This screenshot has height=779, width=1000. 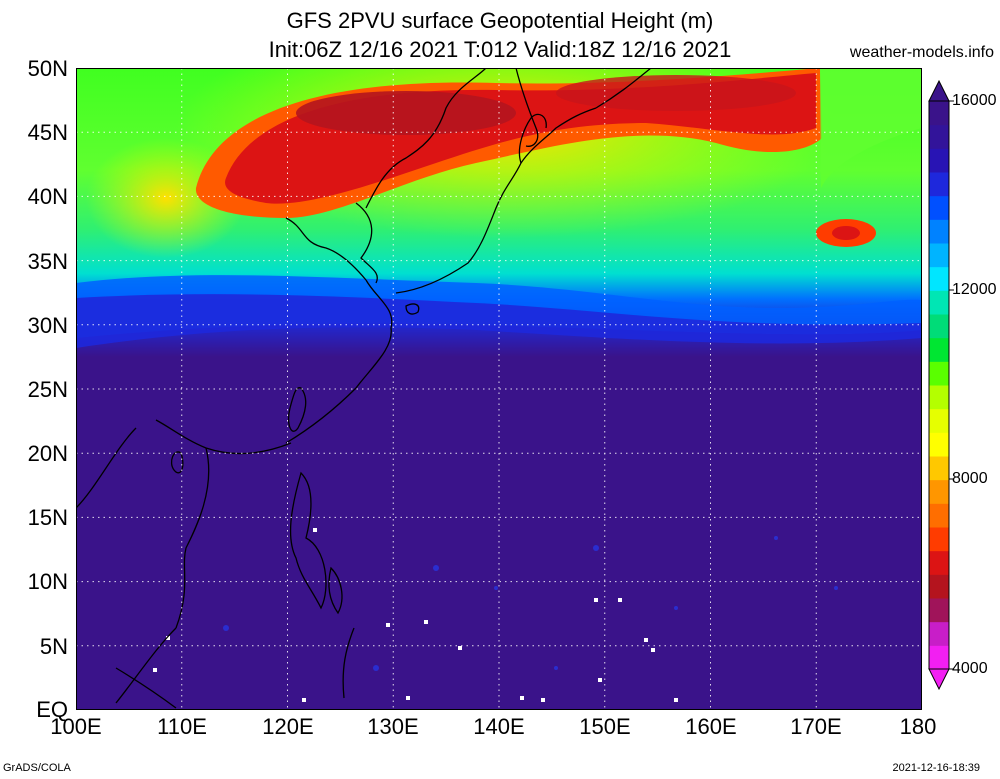 I want to click on source-label: weather-models.info, so click(x=921, y=52).